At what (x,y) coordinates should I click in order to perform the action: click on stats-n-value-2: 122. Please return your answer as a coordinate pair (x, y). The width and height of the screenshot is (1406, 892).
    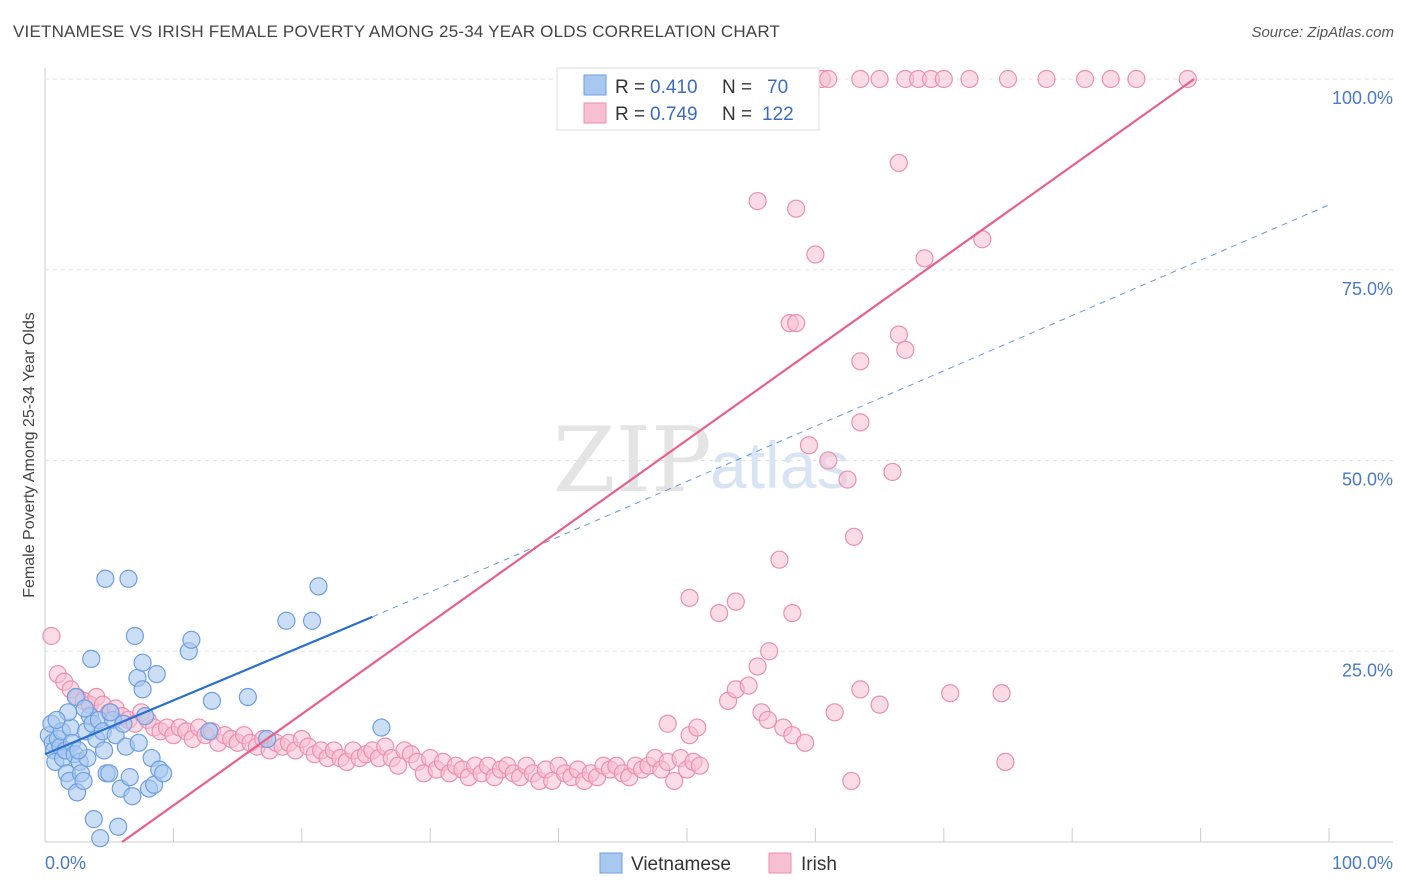
    Looking at the image, I should click on (778, 114).